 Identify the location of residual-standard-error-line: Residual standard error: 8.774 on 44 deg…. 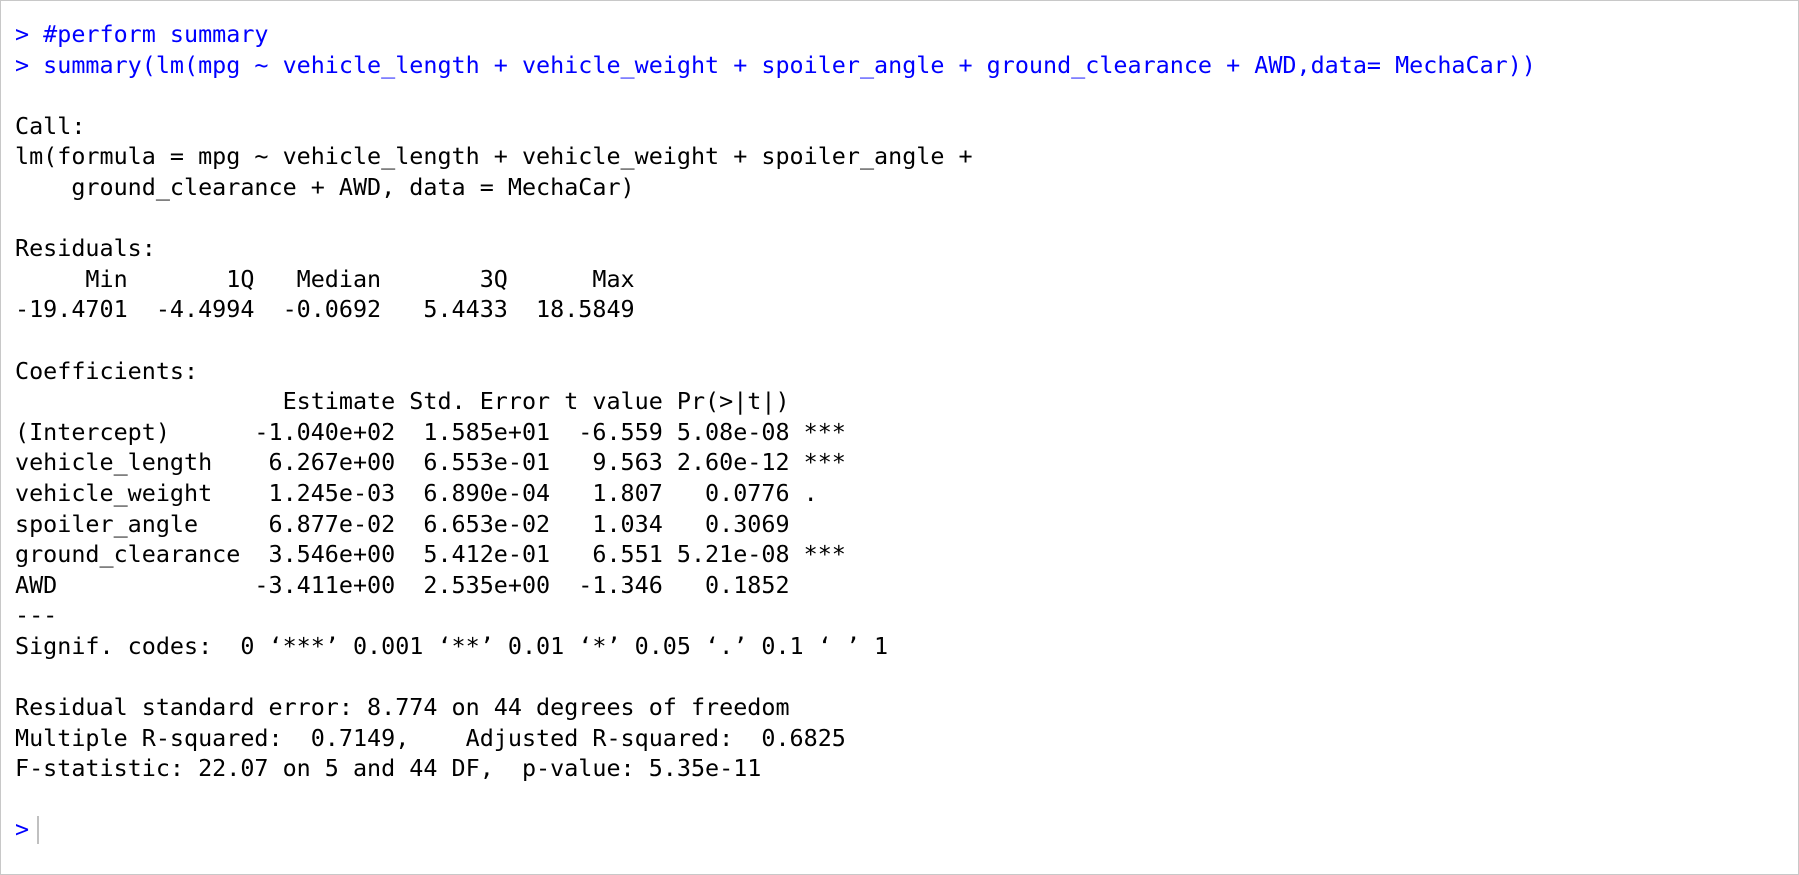
(402, 707).